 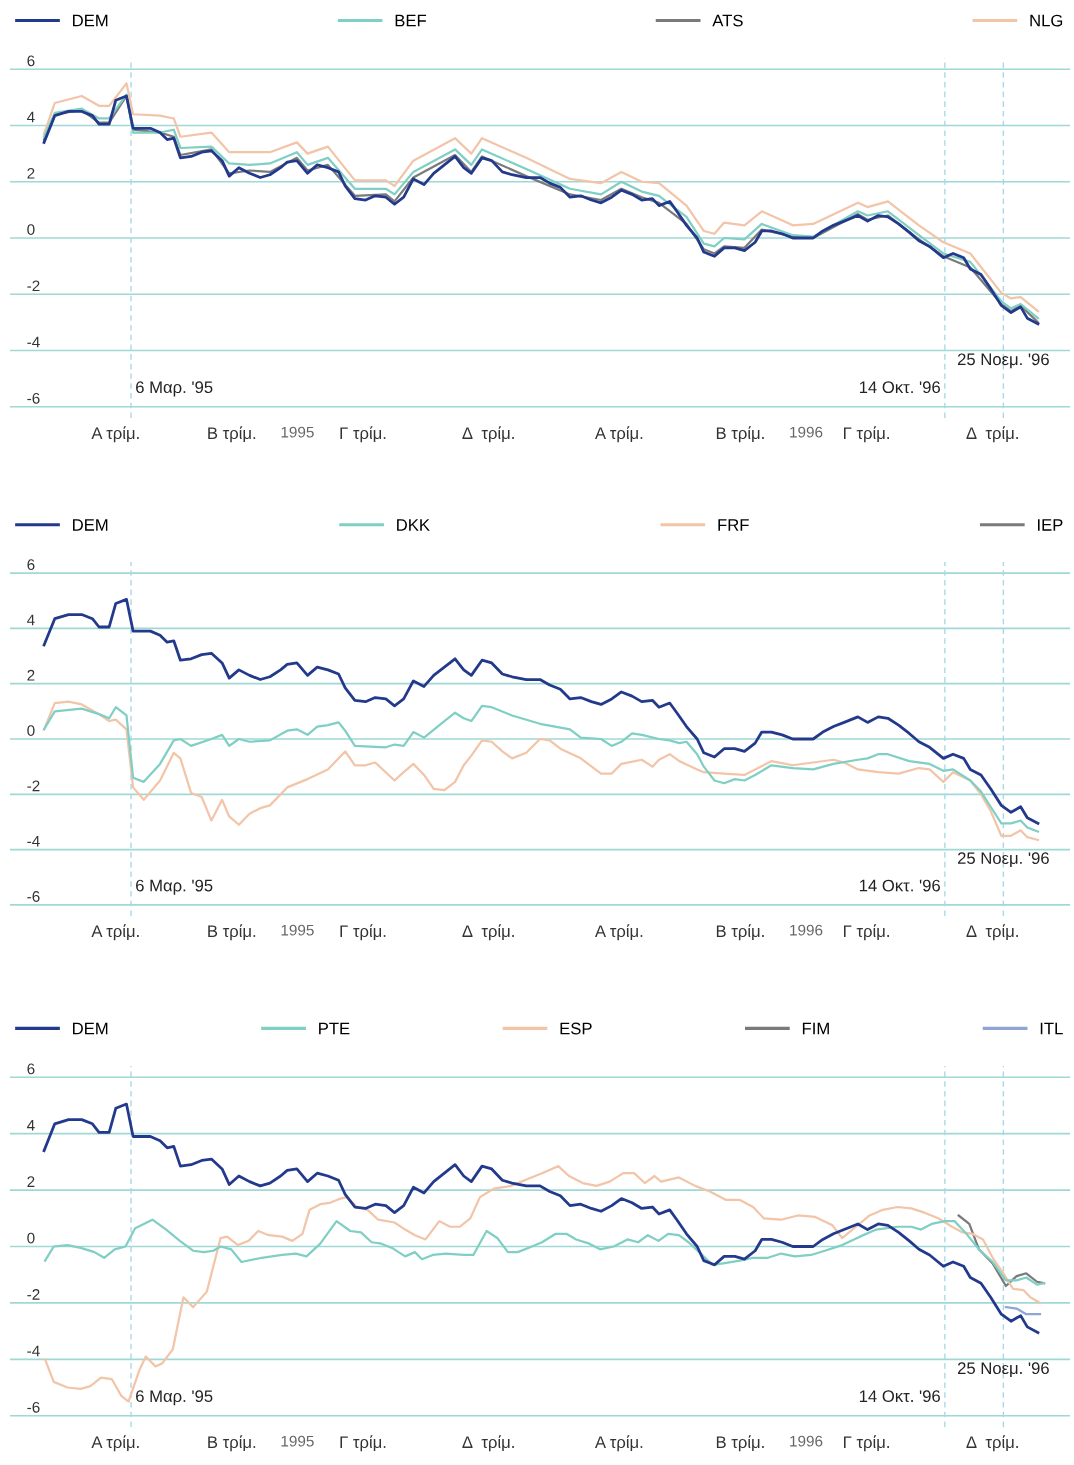 What do you see at coordinates (334, 1028) in the screenshot?
I see `legend-label: PTE` at bounding box center [334, 1028].